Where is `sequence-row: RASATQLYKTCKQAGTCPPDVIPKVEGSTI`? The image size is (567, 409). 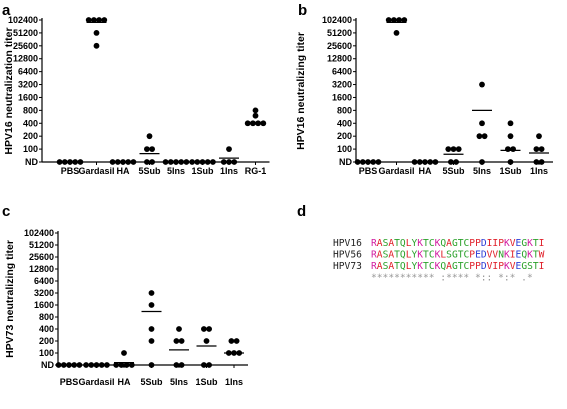 sequence-row: RASATQLYKTCKQAGTCPPDVIPKVEGSTI is located at coordinates (457, 266).